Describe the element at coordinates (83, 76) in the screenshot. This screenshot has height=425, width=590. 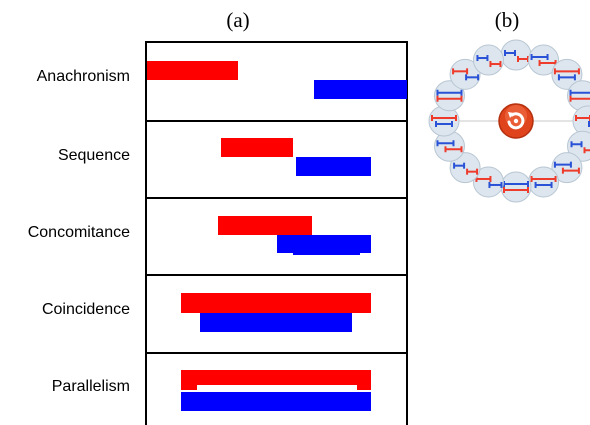
I see `relation-label-anachronism: Anachronism` at that location.